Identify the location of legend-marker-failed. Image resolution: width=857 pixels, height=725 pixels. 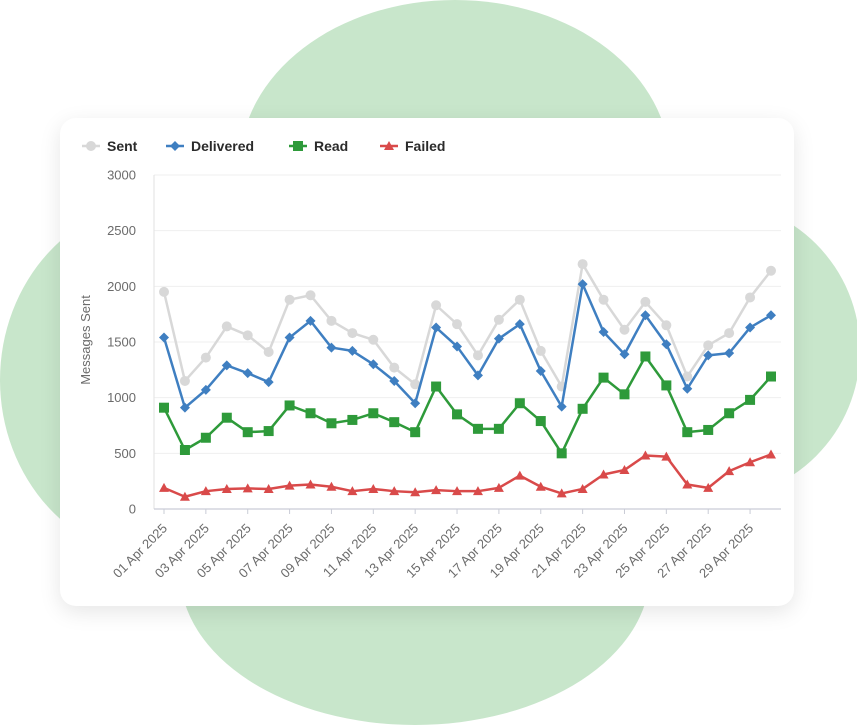
(389, 145).